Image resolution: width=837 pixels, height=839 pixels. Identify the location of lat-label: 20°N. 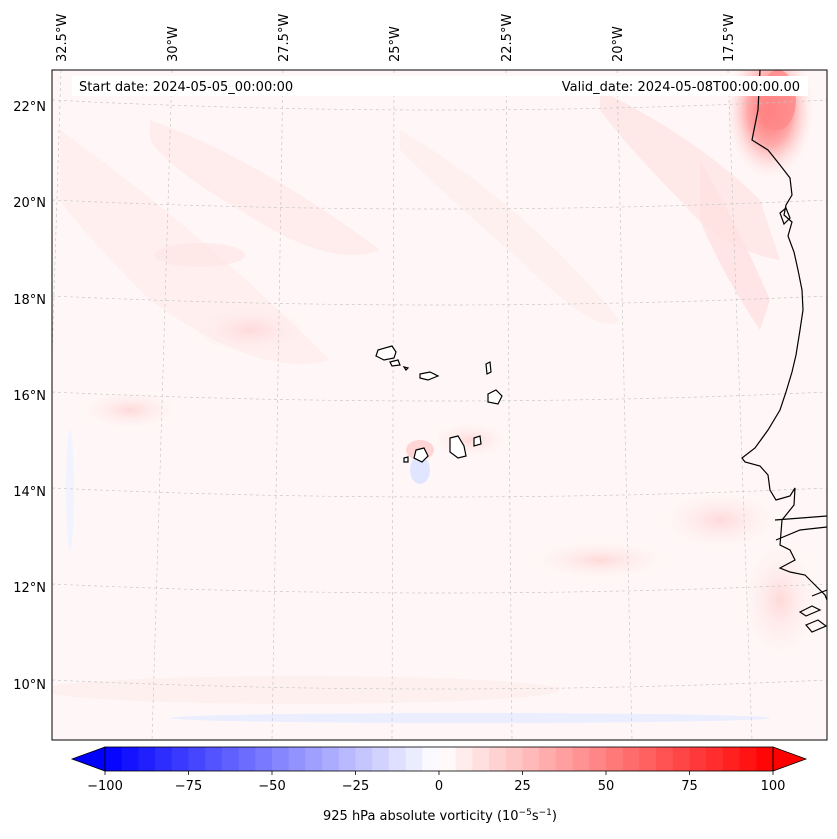
(29, 203).